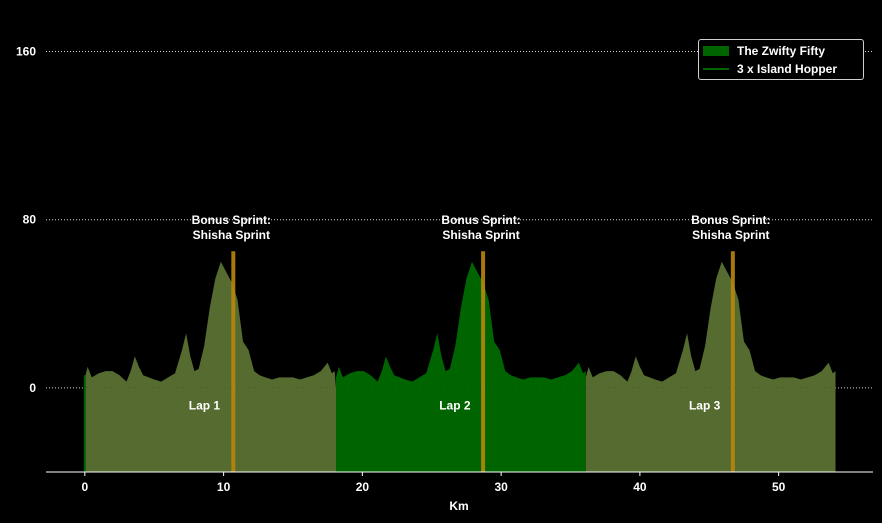 This screenshot has height=523, width=882. I want to click on legend-label: 3 x Island Hopper, so click(787, 69).